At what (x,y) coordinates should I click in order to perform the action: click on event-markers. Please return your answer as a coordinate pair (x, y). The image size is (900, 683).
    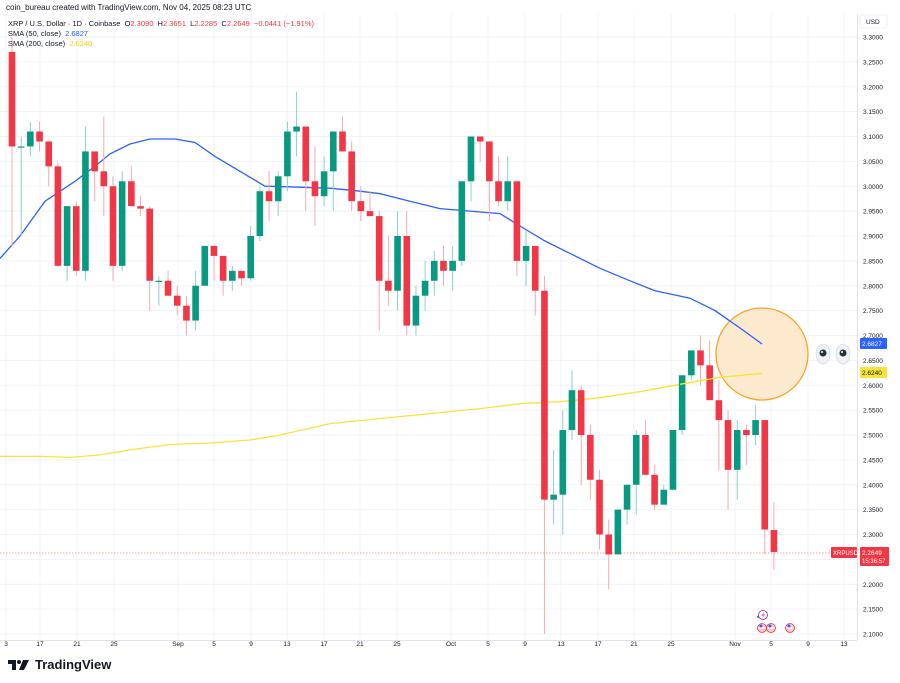
    Looking at the image, I should click on (776, 621).